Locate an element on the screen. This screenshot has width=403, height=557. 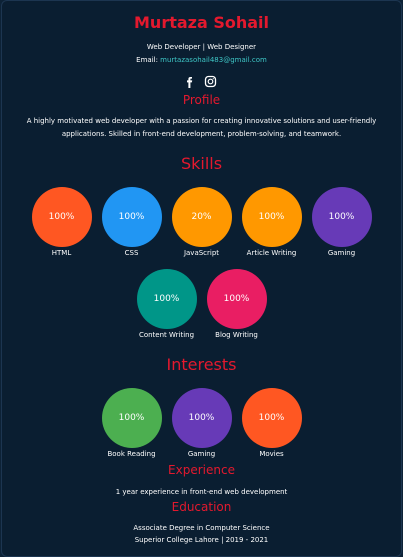
education-text: Associate Degree in Computer Science is located at coordinates (201, 528).